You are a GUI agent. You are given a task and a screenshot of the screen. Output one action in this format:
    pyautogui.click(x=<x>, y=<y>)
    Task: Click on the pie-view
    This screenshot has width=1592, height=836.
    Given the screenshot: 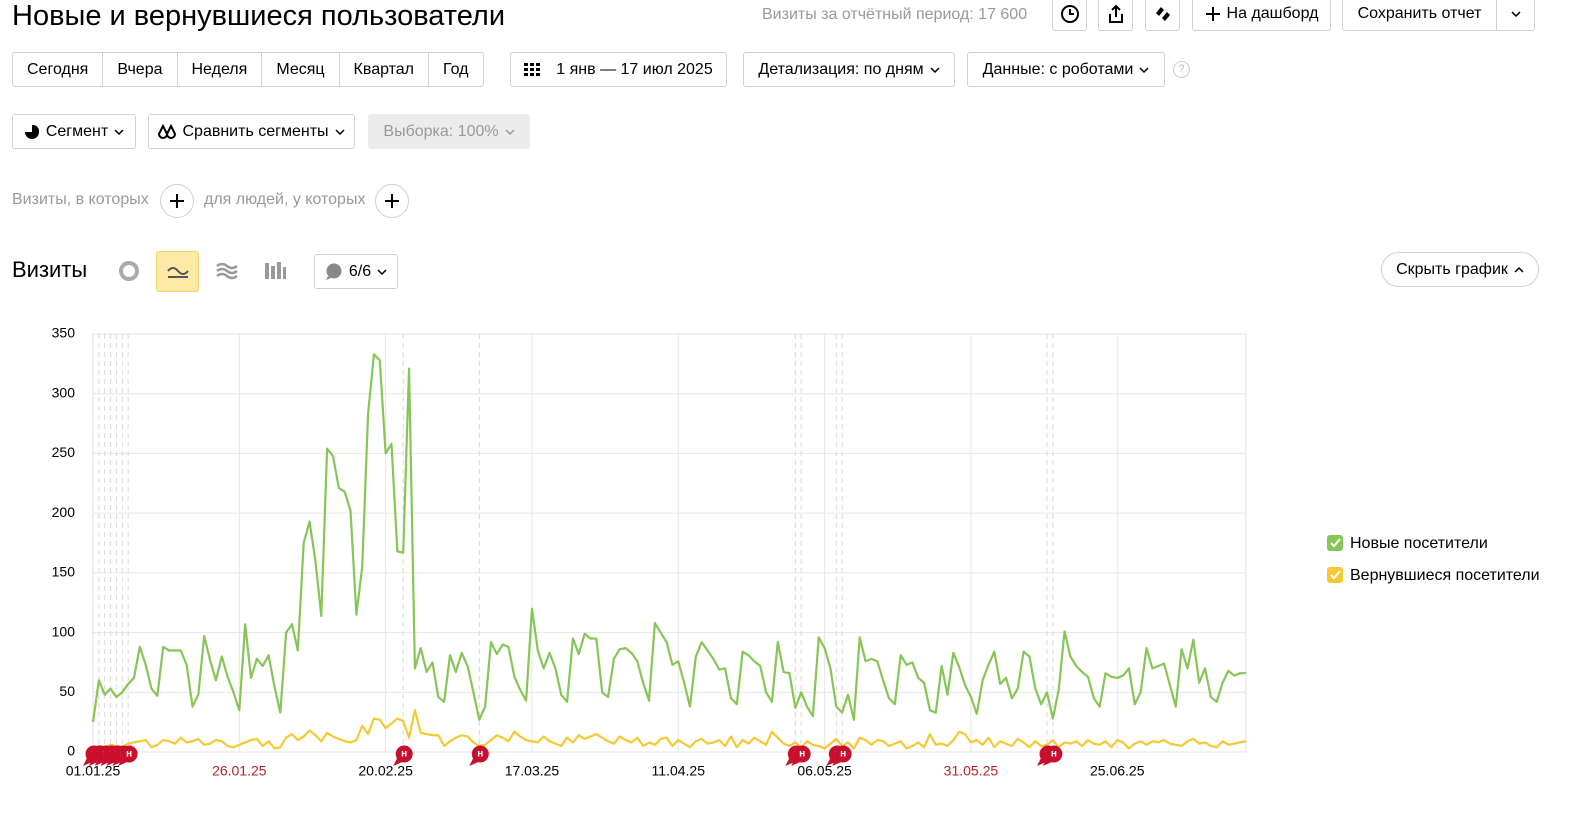 What is the action you would take?
    pyautogui.click(x=129, y=273)
    